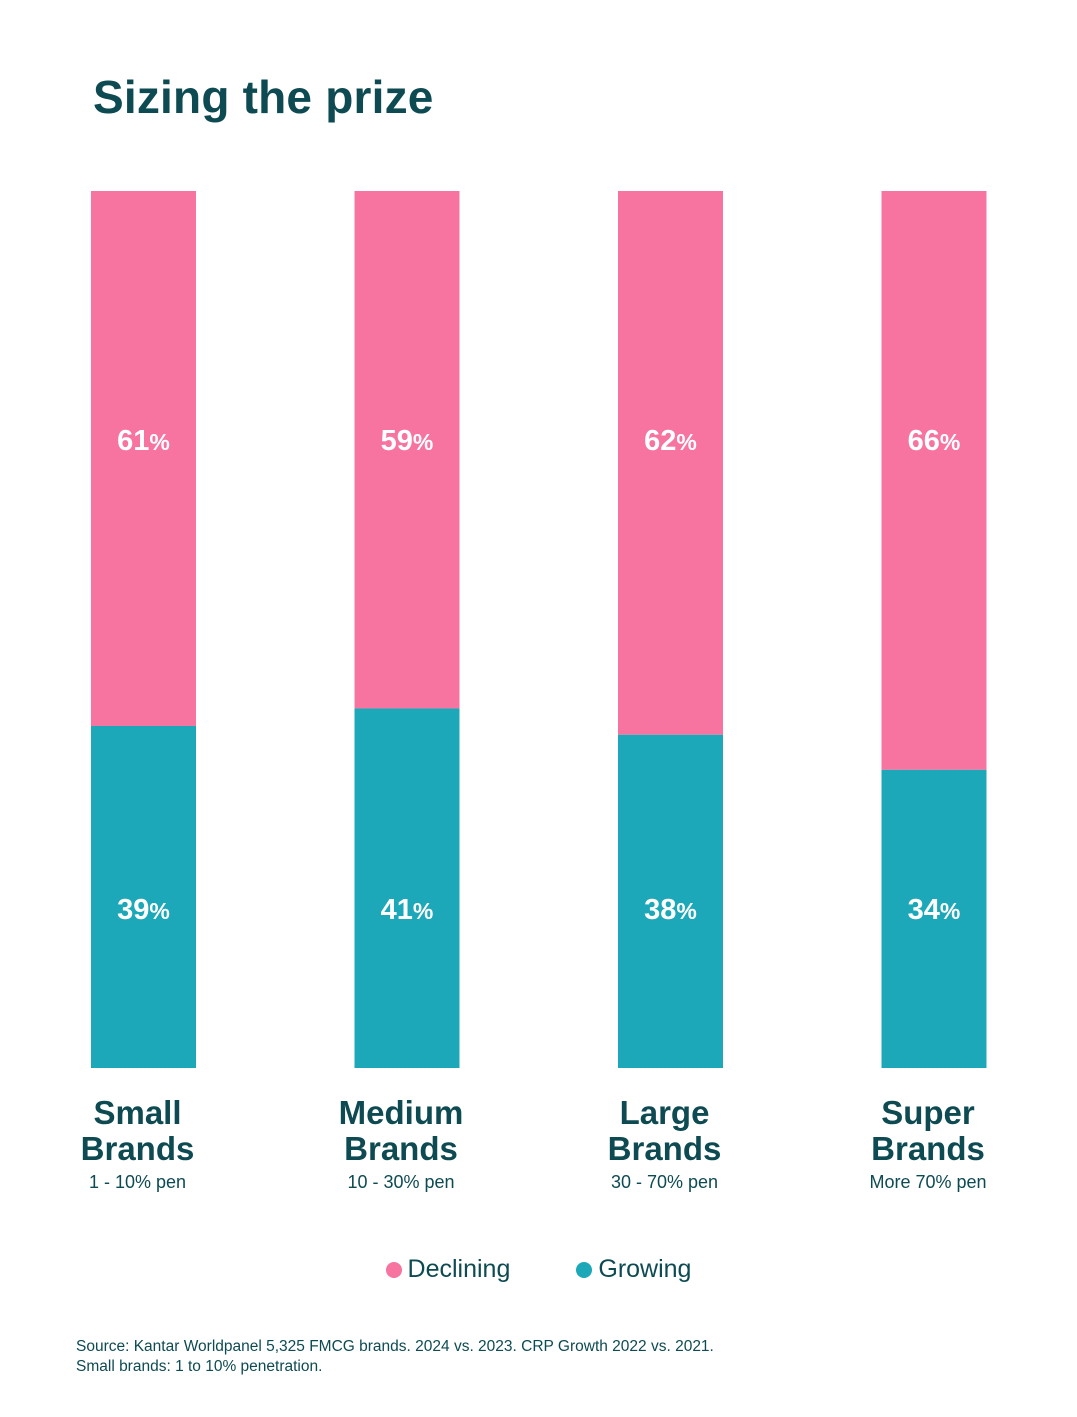  What do you see at coordinates (143, 910) in the screenshot?
I see `data-label-growing: 39%` at bounding box center [143, 910].